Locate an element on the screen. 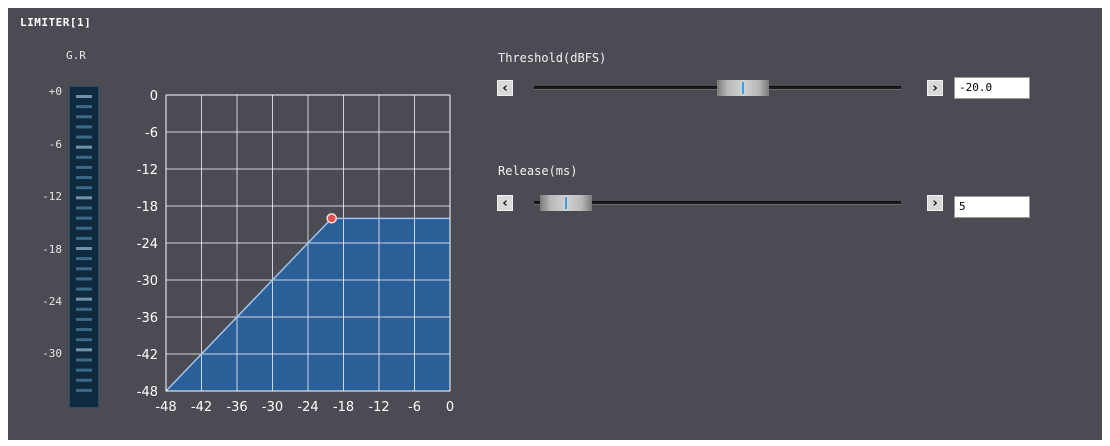  threshold-label: Threshold(dBFS) is located at coordinates (552, 58).